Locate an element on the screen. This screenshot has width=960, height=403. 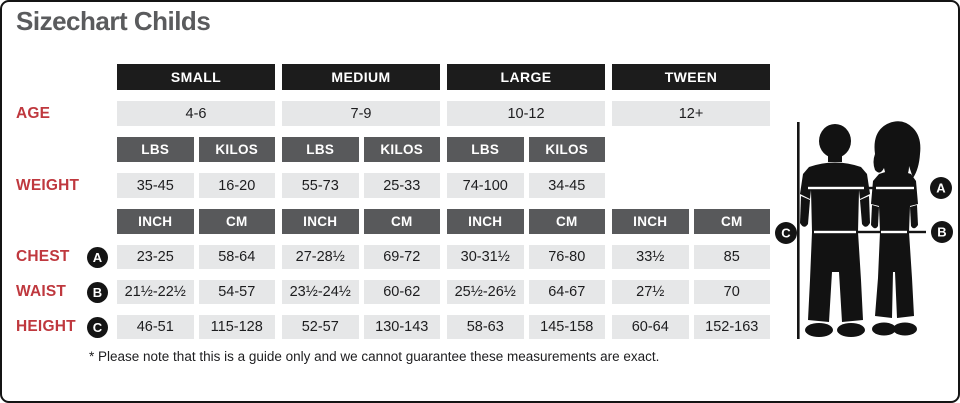
chest-cm-cell-tween: 85 is located at coordinates (731, 257).